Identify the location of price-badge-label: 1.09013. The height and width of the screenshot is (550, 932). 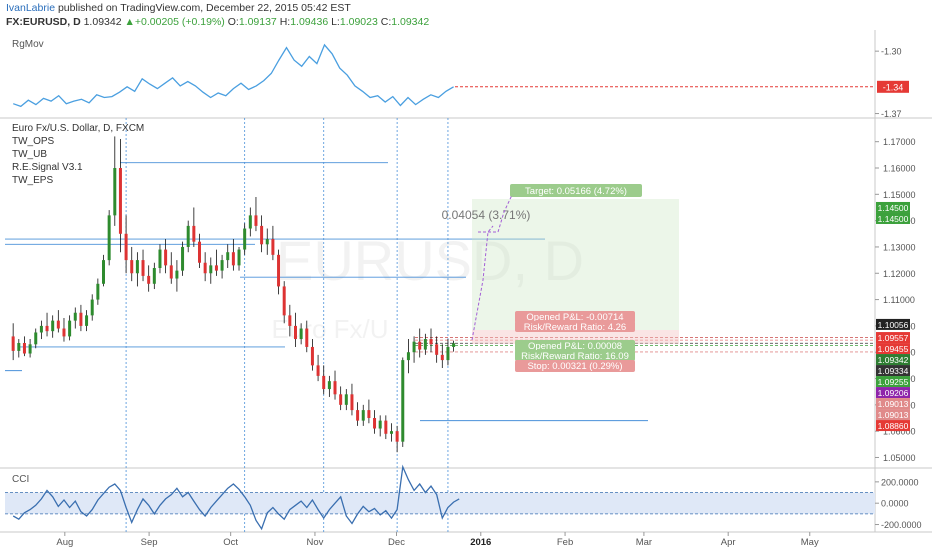
(893, 404).